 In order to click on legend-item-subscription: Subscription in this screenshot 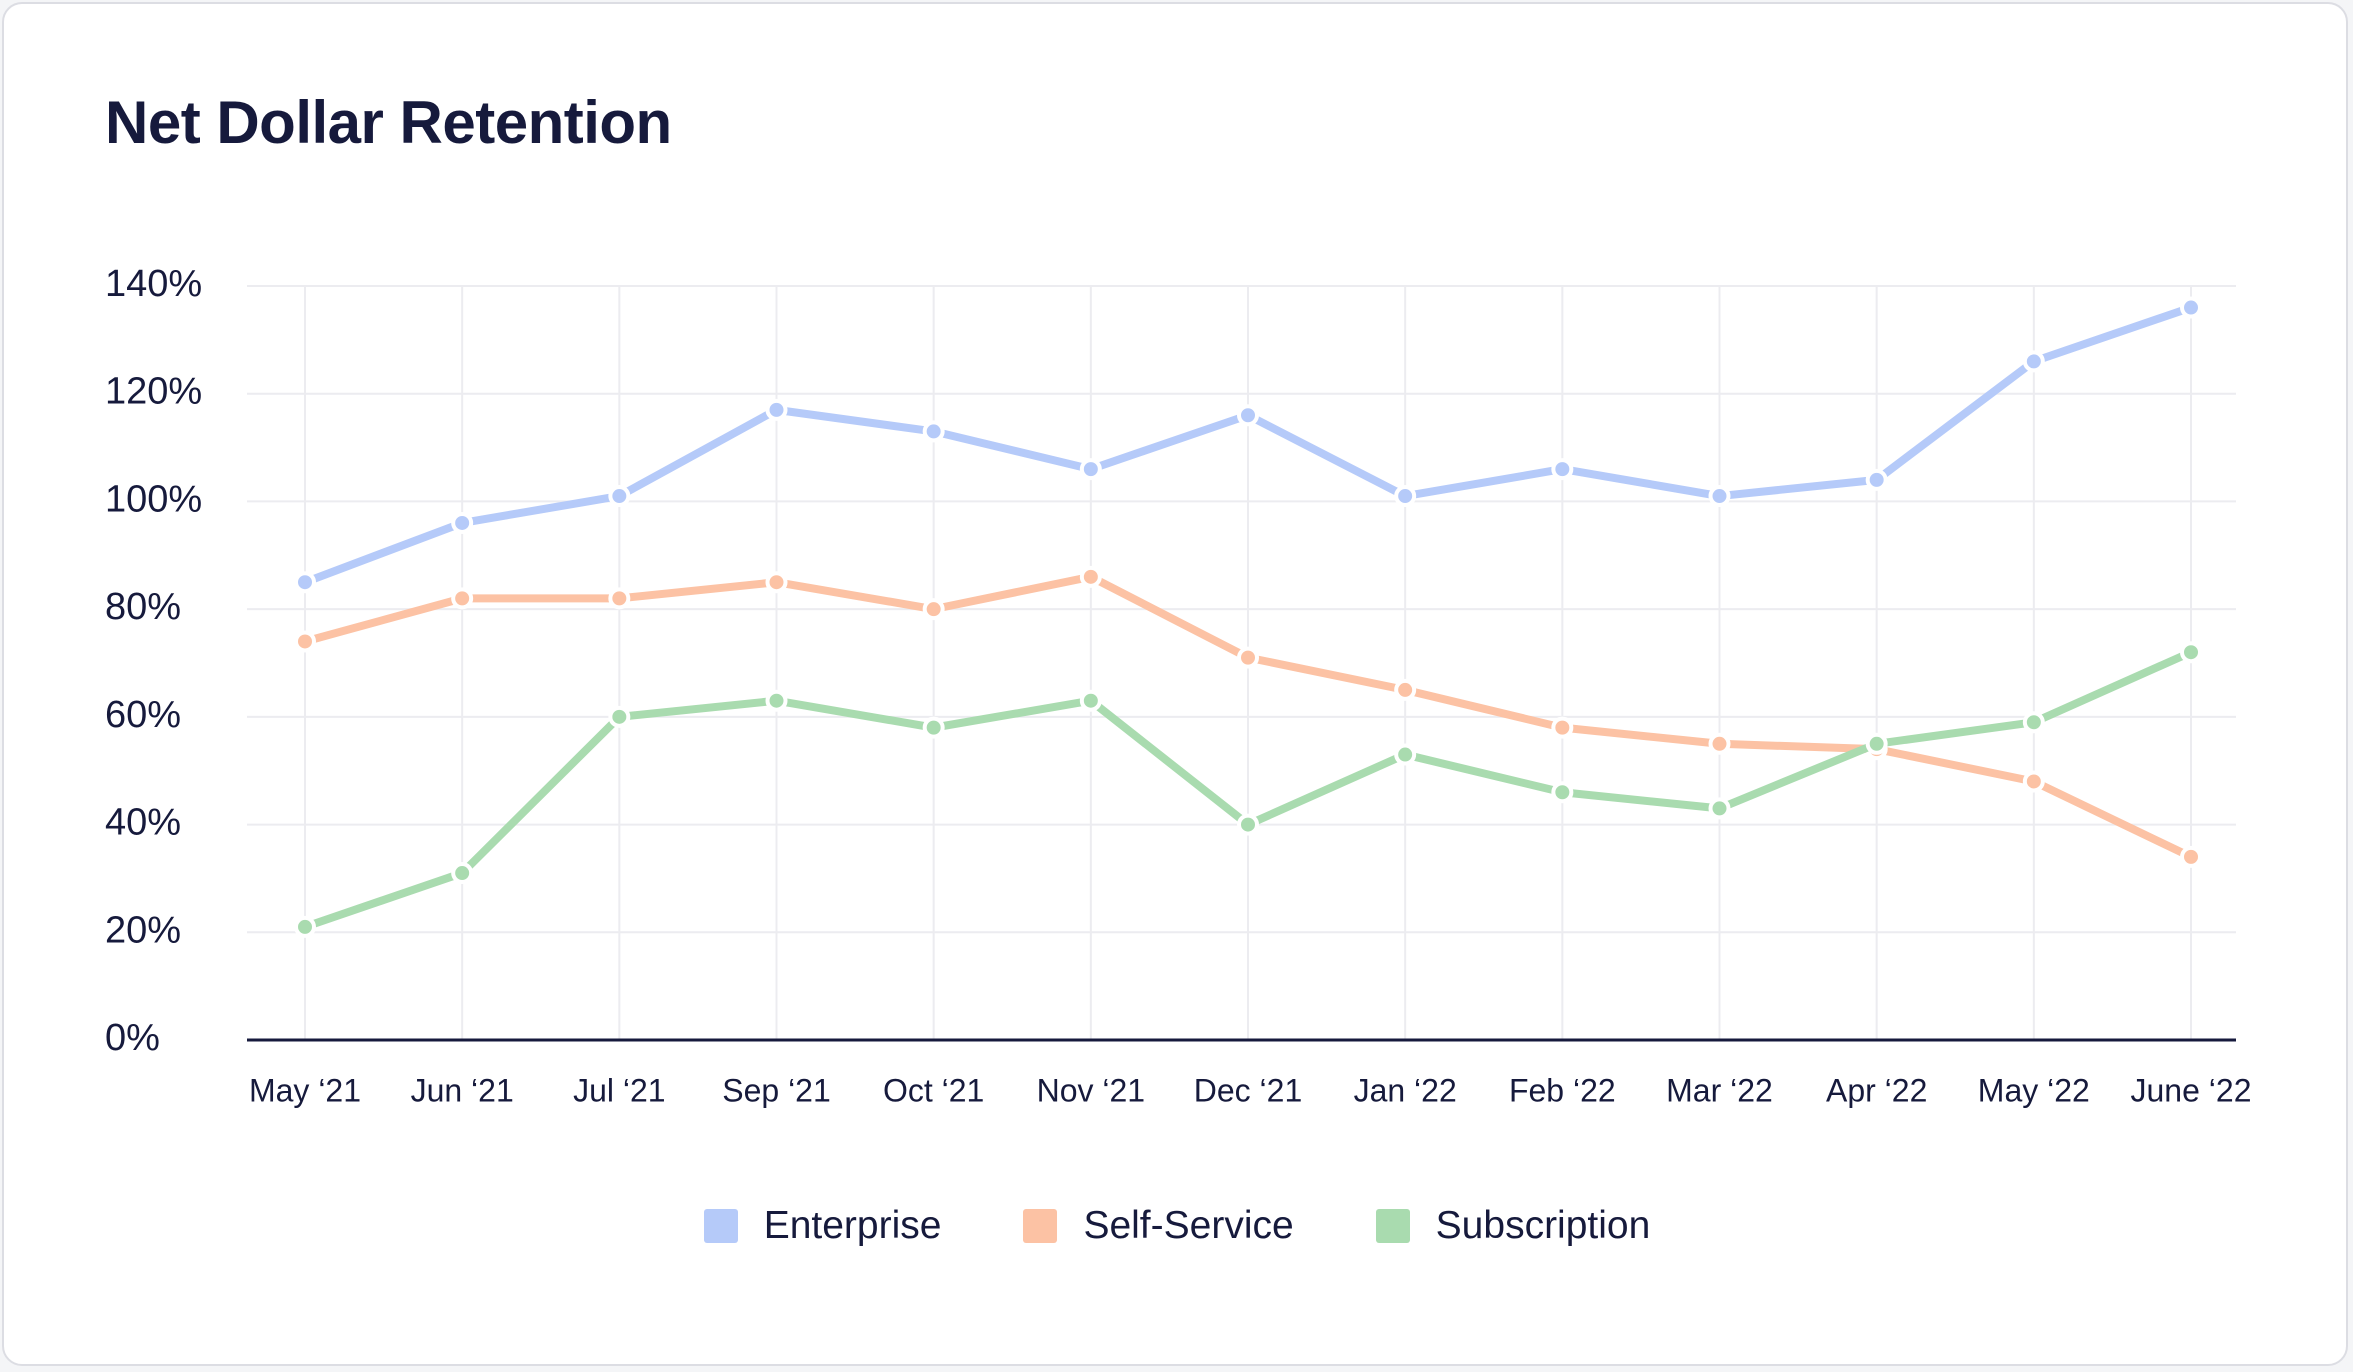, I will do `click(1513, 1226)`.